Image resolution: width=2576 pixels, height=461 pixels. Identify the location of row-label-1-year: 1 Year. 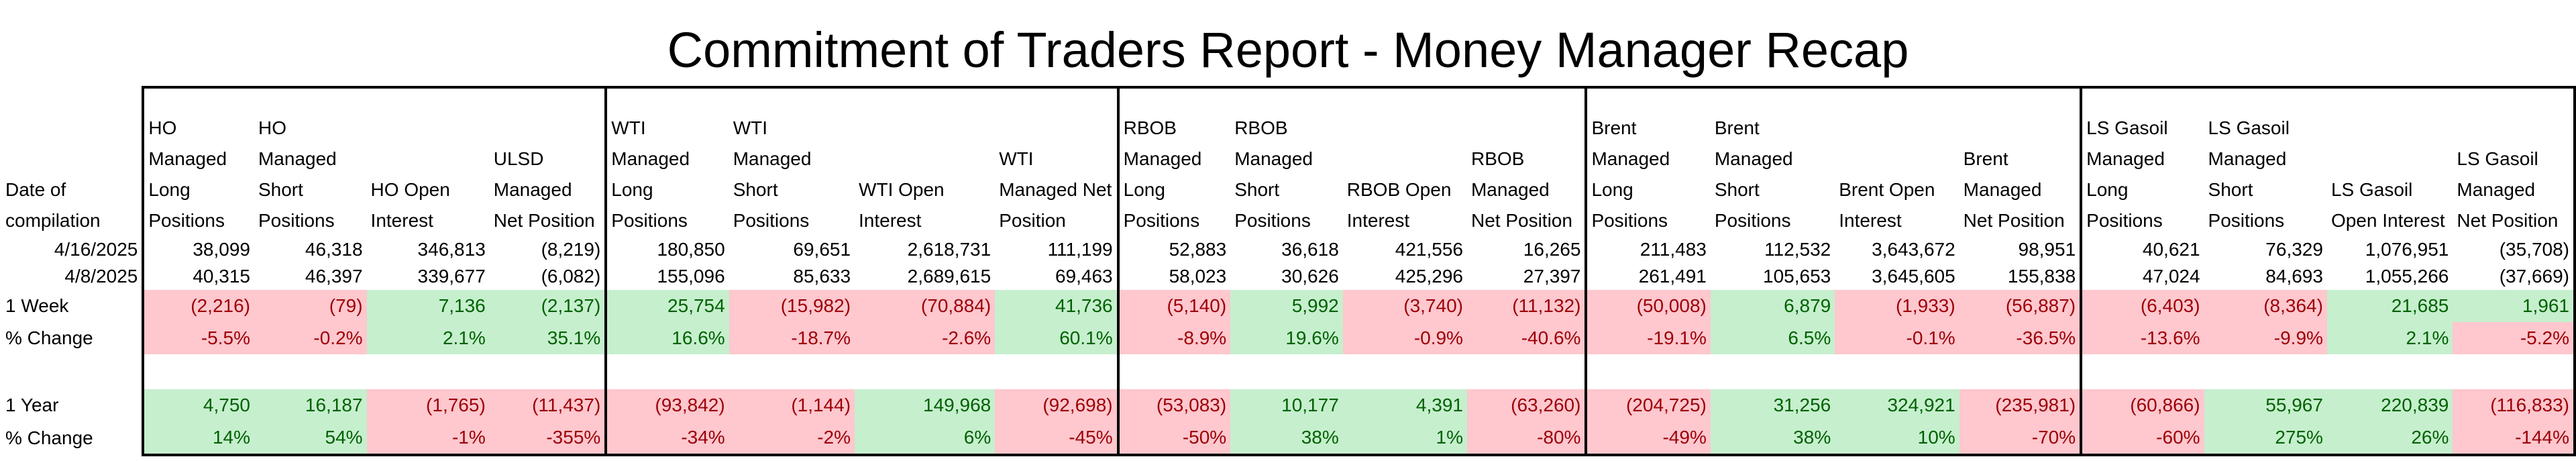
(32, 405).